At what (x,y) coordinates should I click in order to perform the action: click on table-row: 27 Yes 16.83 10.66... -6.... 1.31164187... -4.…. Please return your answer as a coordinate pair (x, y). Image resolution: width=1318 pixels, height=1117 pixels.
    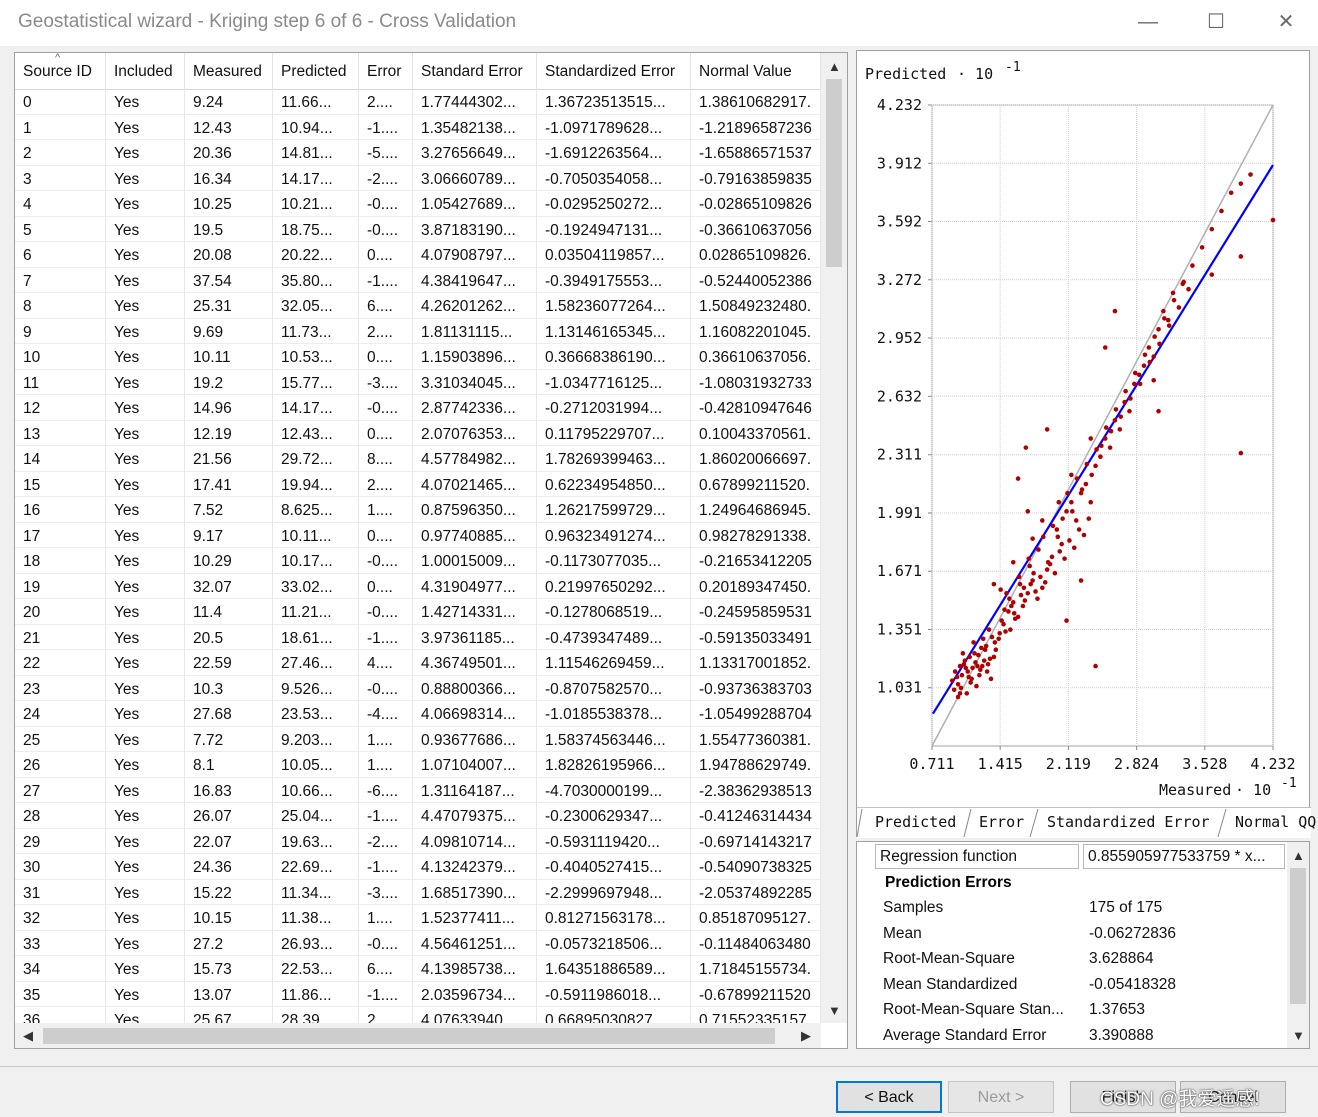
    Looking at the image, I should click on (418, 790).